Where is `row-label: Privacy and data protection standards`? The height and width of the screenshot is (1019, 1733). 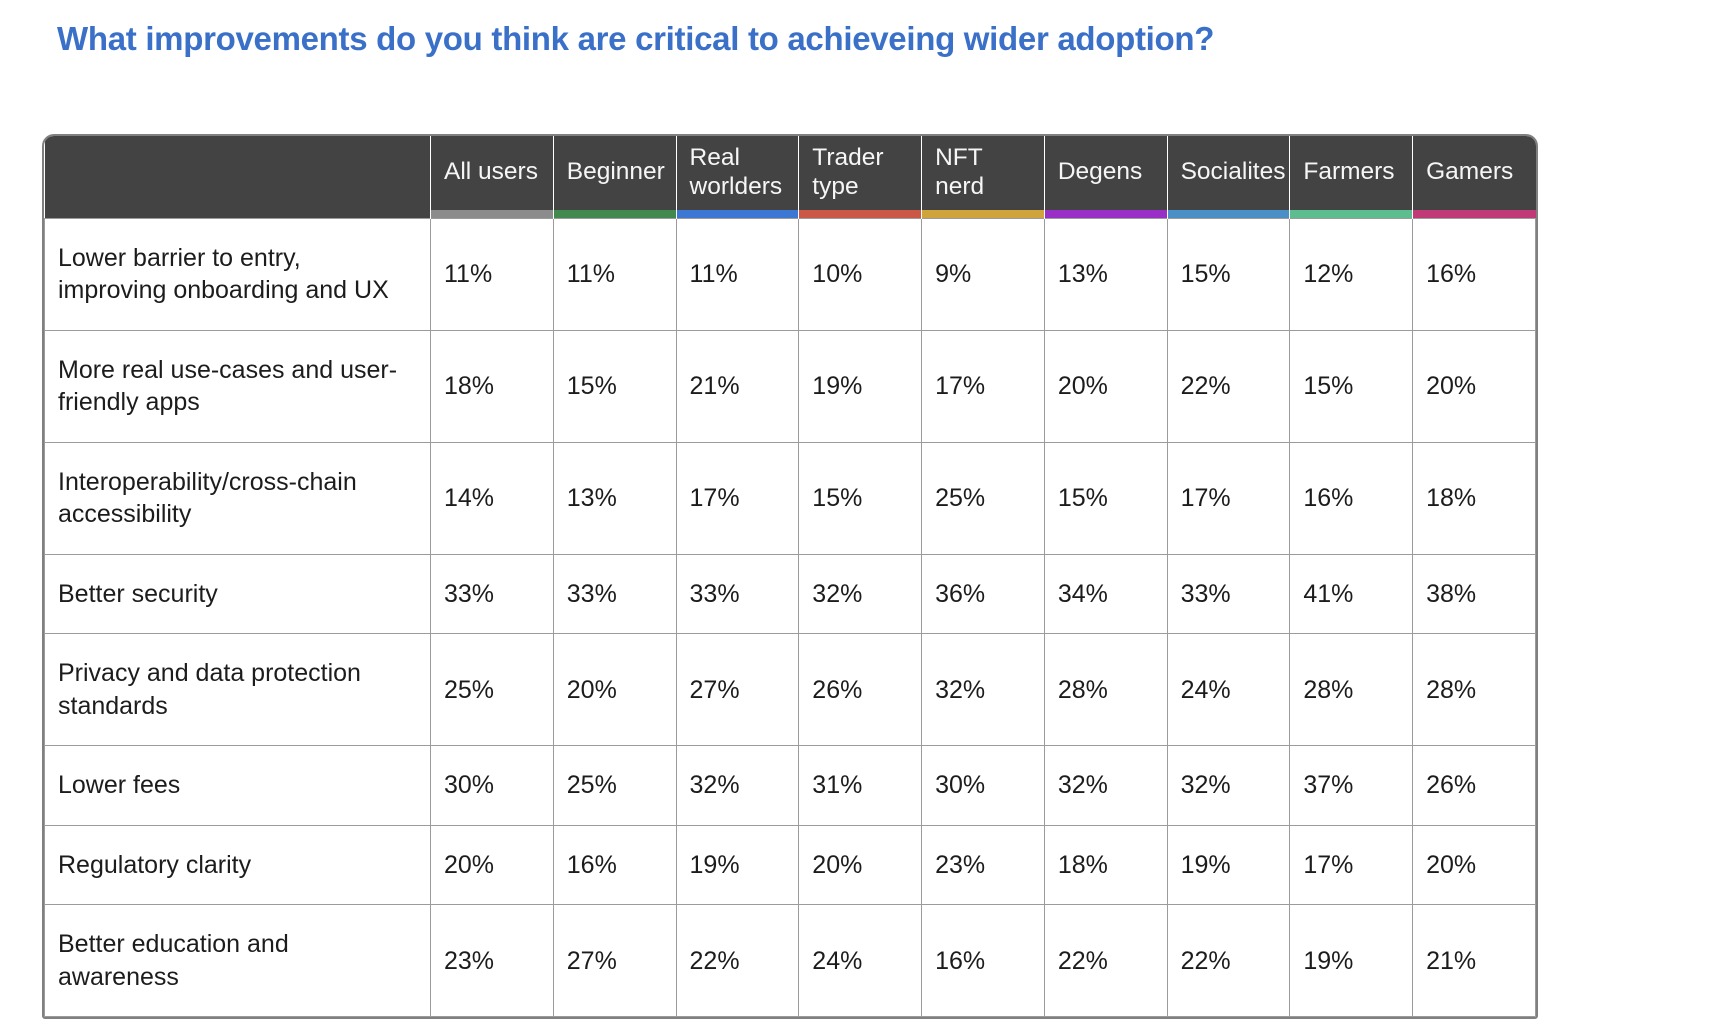 row-label: Privacy and data protection standards is located at coordinates (237, 690).